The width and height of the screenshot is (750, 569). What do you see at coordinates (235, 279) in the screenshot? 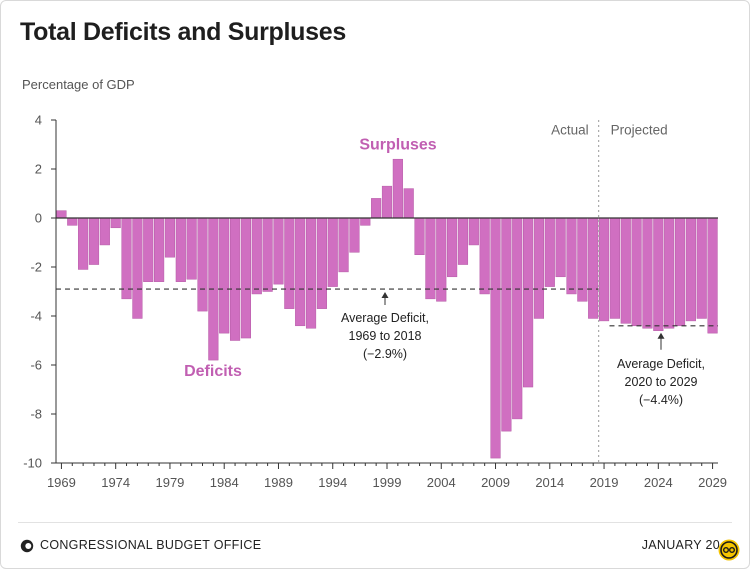
I see `bar-1985` at bounding box center [235, 279].